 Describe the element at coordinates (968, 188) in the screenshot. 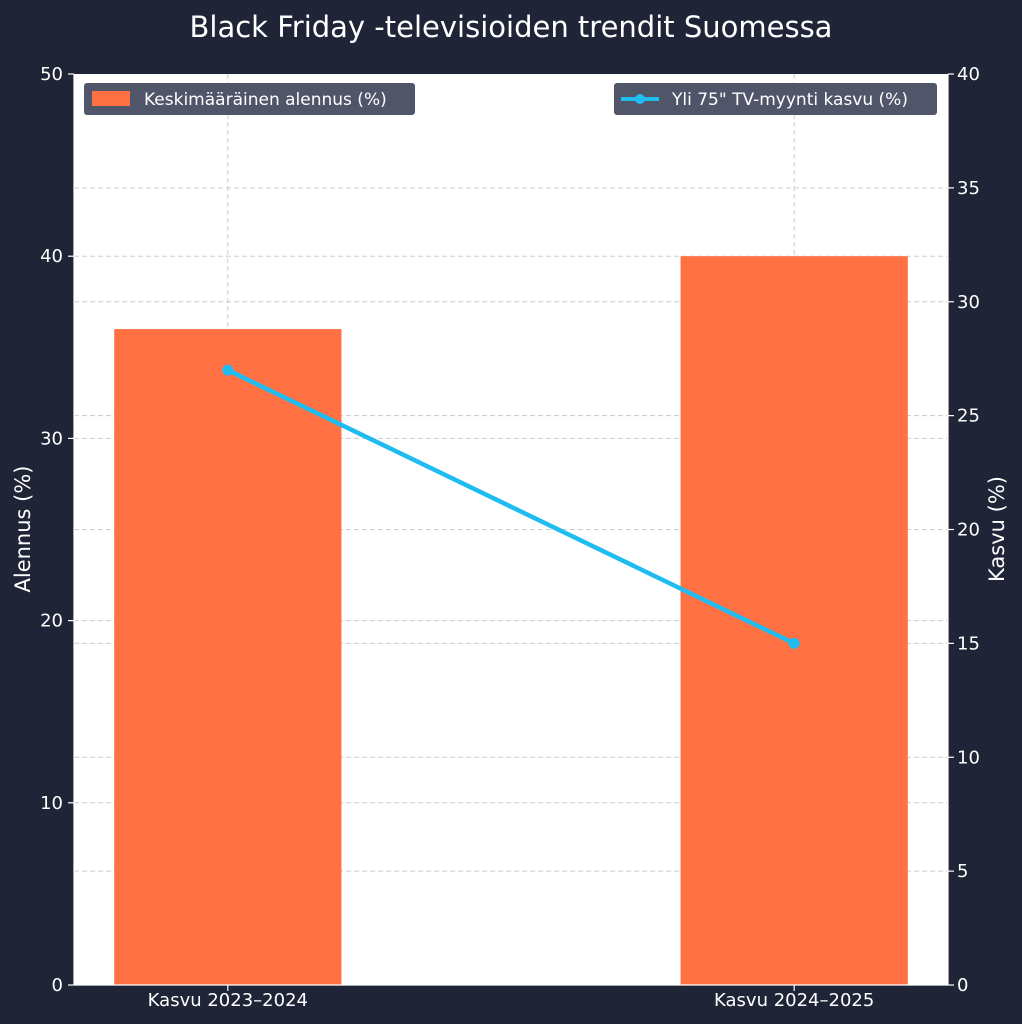

I see `y-tick-label-right-7: 35` at that location.